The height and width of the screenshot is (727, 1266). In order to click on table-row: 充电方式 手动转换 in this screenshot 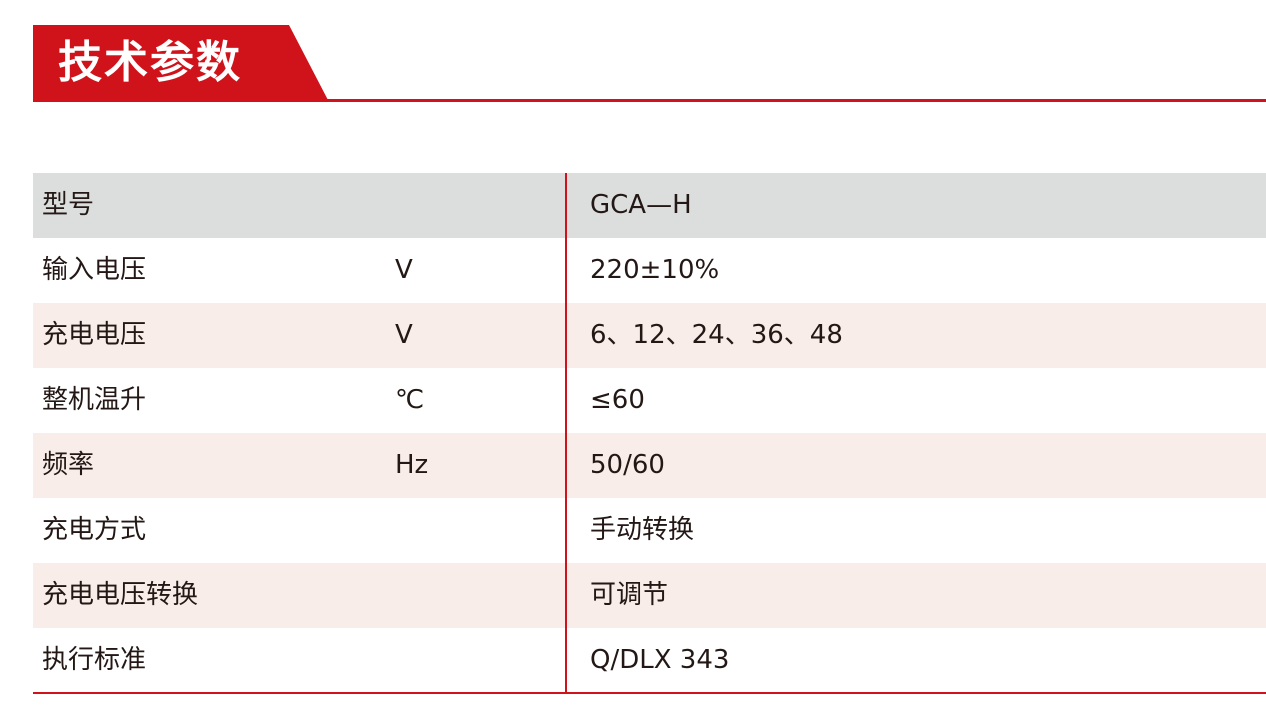, I will do `click(649, 530)`.